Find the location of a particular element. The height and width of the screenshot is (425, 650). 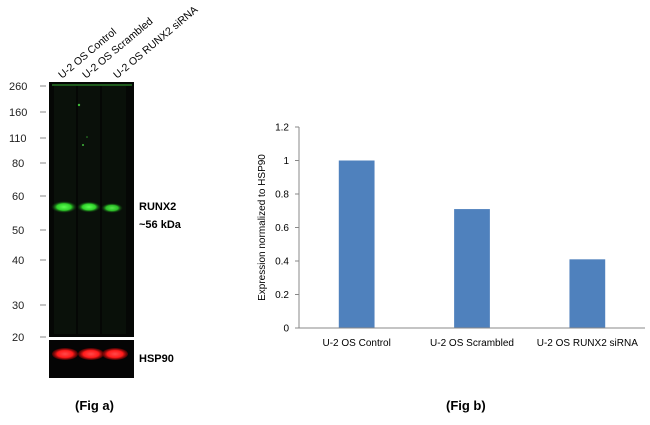

marker-label: 110 is located at coordinates (18, 139).